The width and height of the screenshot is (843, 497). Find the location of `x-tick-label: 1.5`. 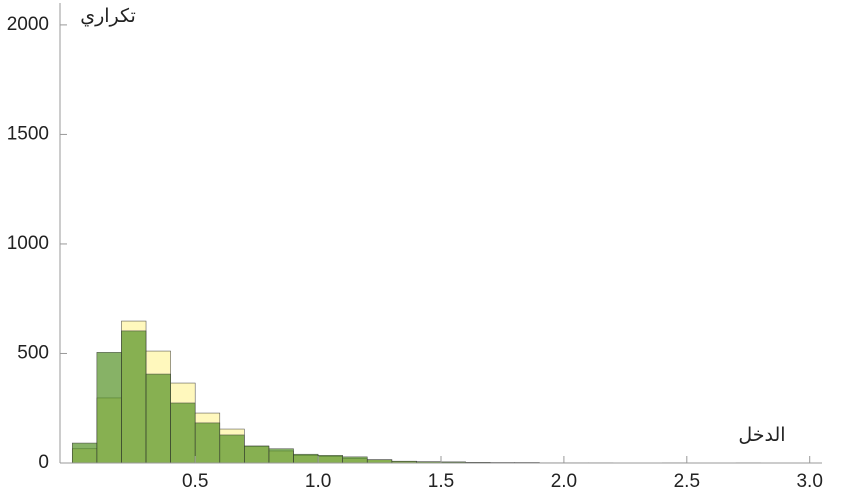

x-tick-label: 1.5 is located at coordinates (441, 481).